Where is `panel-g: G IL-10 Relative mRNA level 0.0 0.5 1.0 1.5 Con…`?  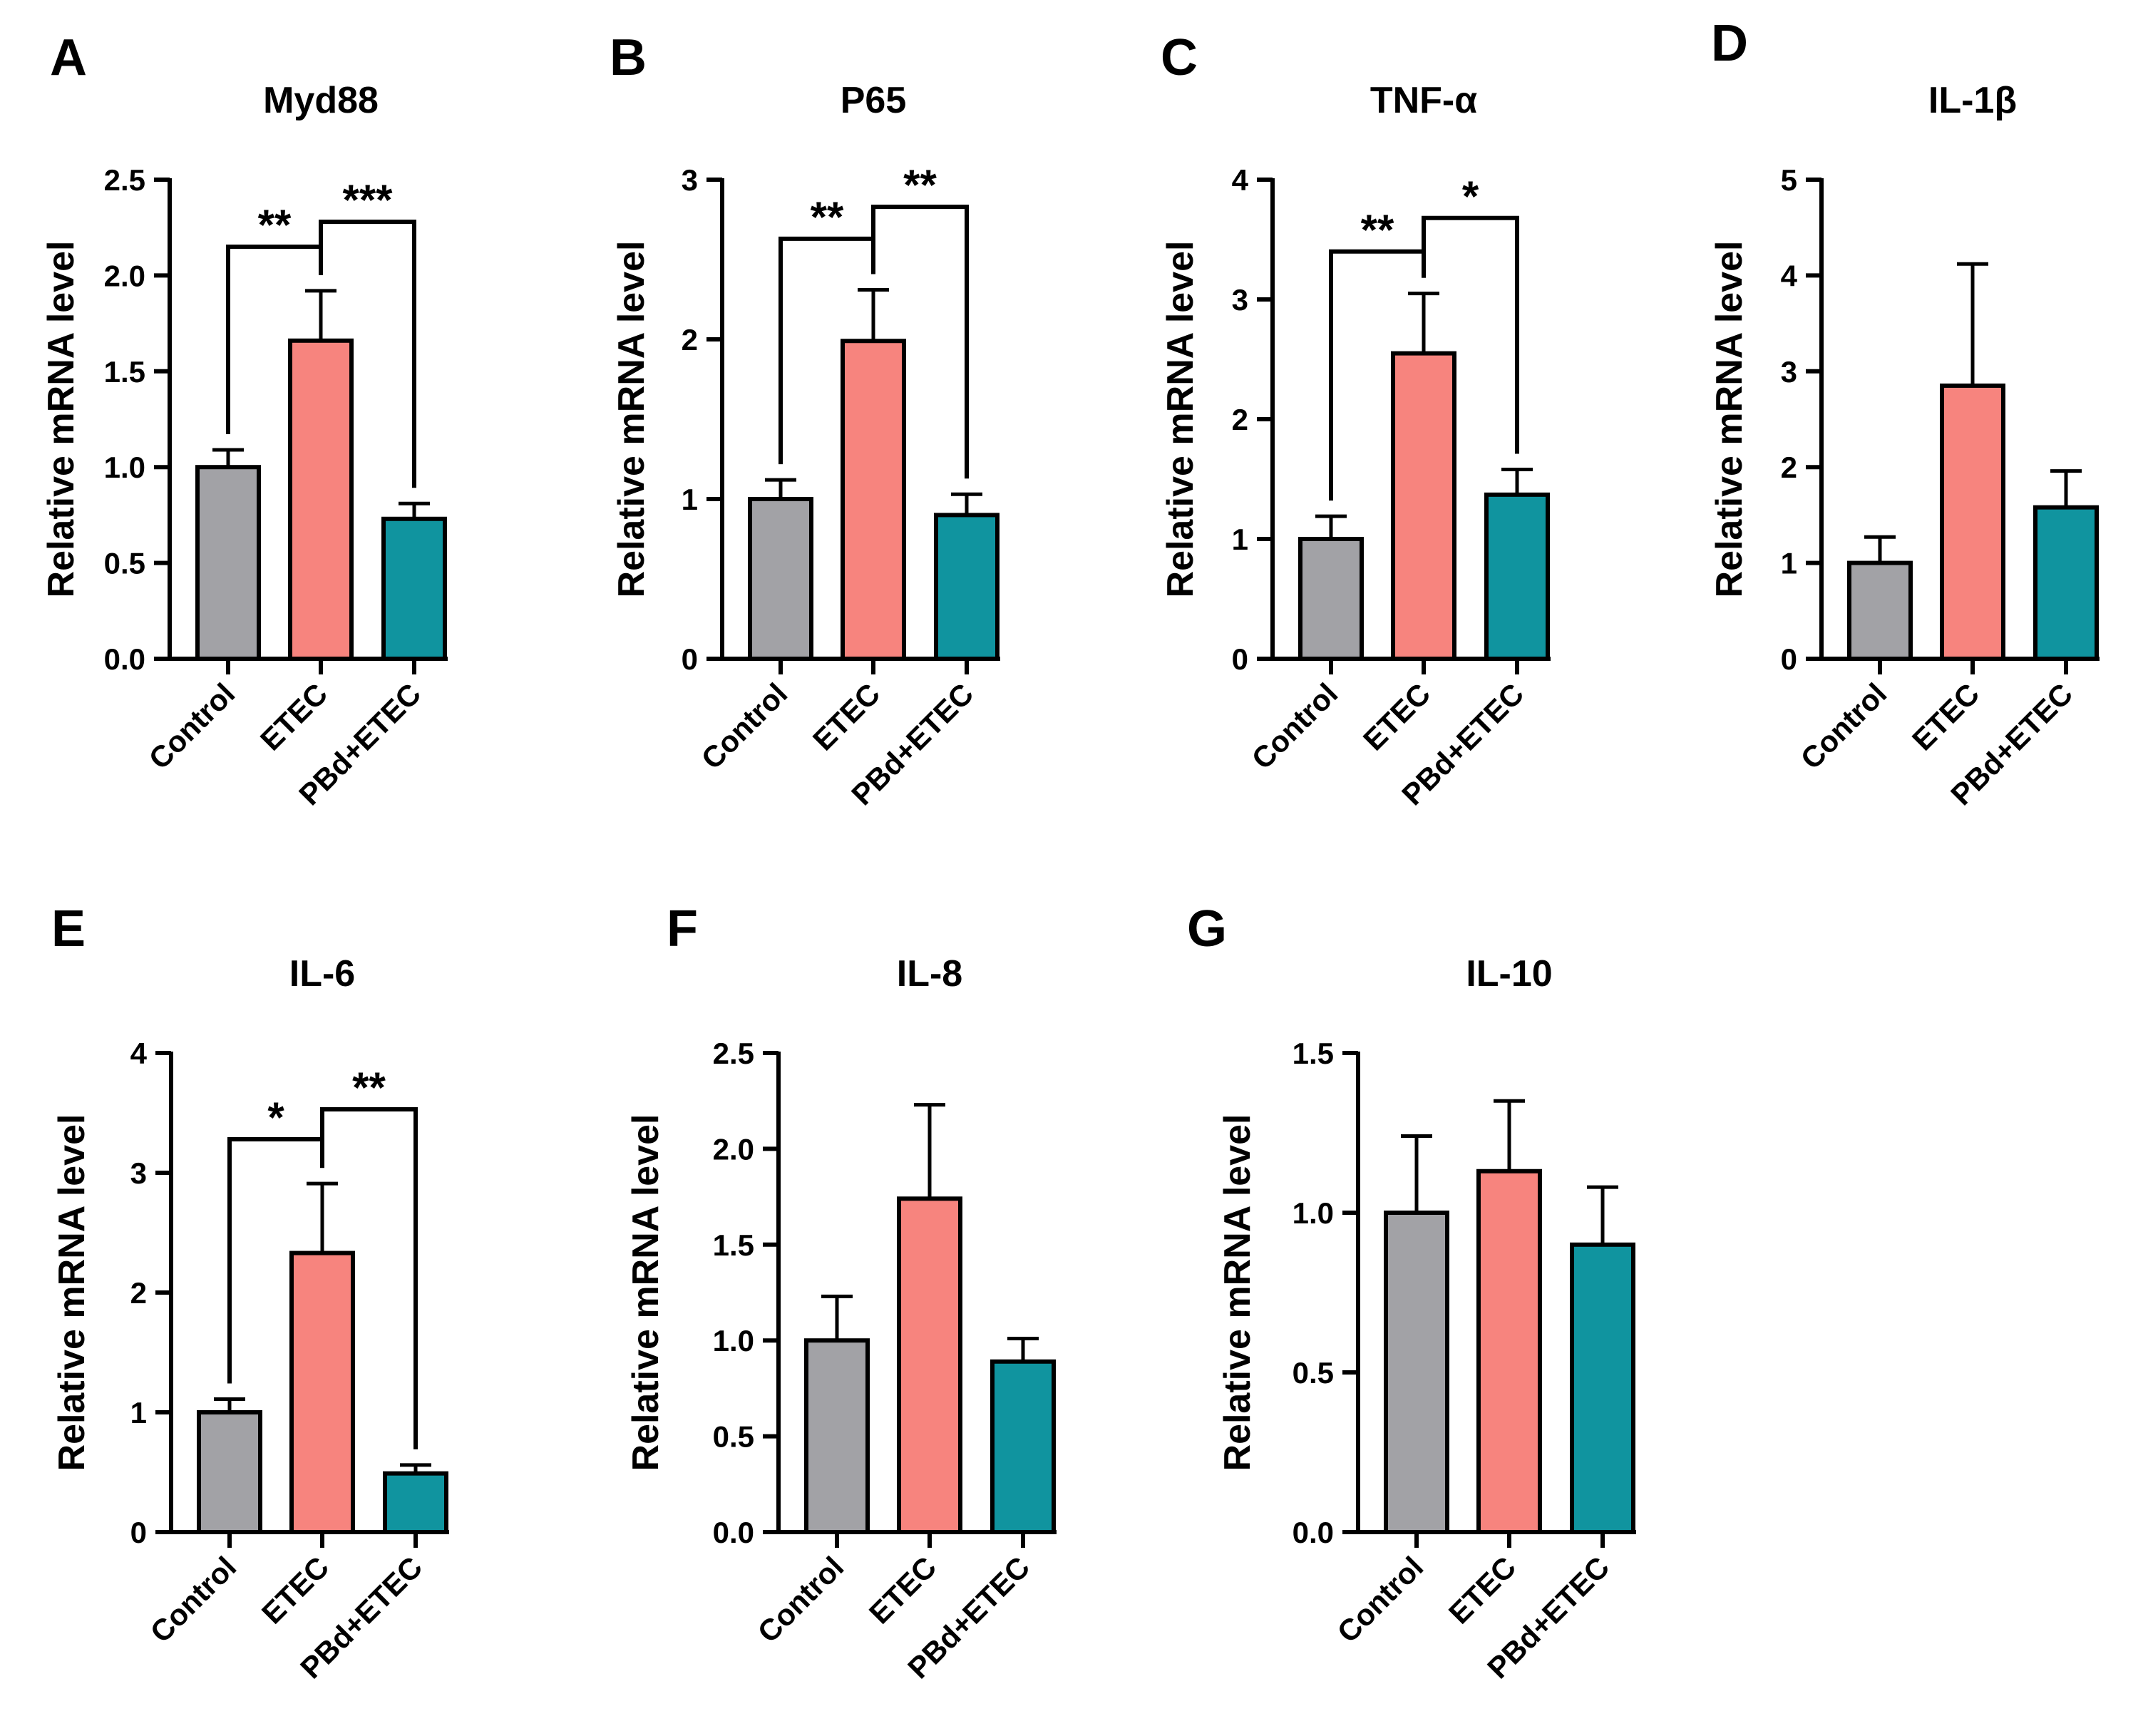 panel-g: G IL-10 Relative mRNA level 0.0 0.5 1.0 1.5 Con… is located at coordinates (1411, 1293).